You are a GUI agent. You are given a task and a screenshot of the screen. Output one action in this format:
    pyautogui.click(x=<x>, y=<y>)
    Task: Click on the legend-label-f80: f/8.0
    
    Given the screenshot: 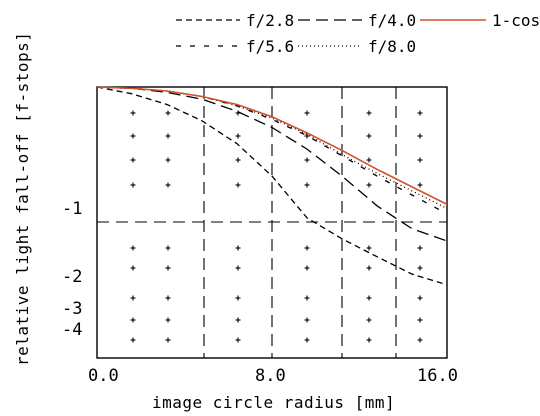 What is the action you would take?
    pyautogui.click(x=392, y=46)
    